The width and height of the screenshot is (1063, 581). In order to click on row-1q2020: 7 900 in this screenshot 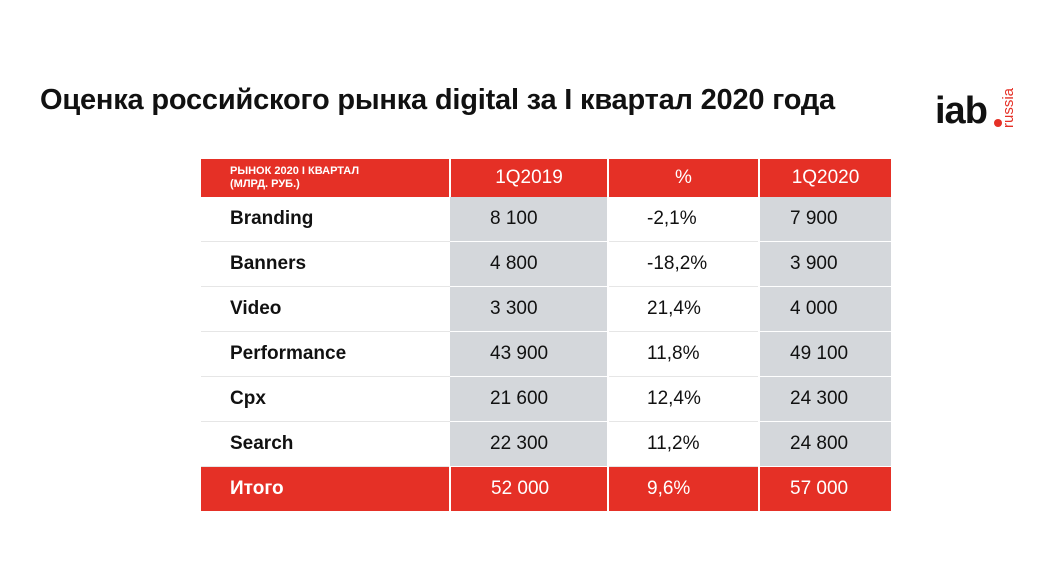, I will do `click(825, 219)`.